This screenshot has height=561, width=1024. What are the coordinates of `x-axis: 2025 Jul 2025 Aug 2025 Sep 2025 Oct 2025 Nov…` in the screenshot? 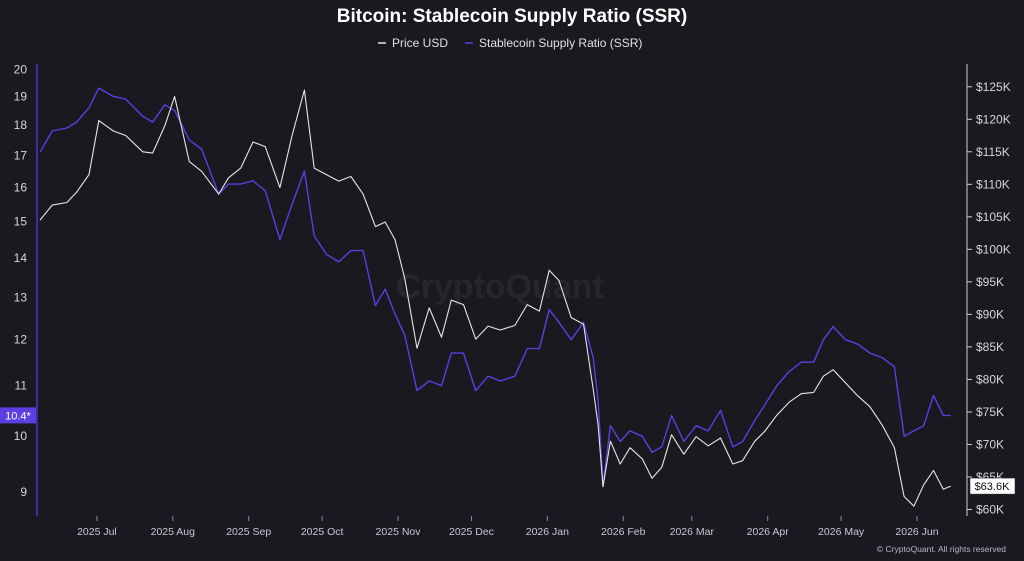 It's located at (508, 527).